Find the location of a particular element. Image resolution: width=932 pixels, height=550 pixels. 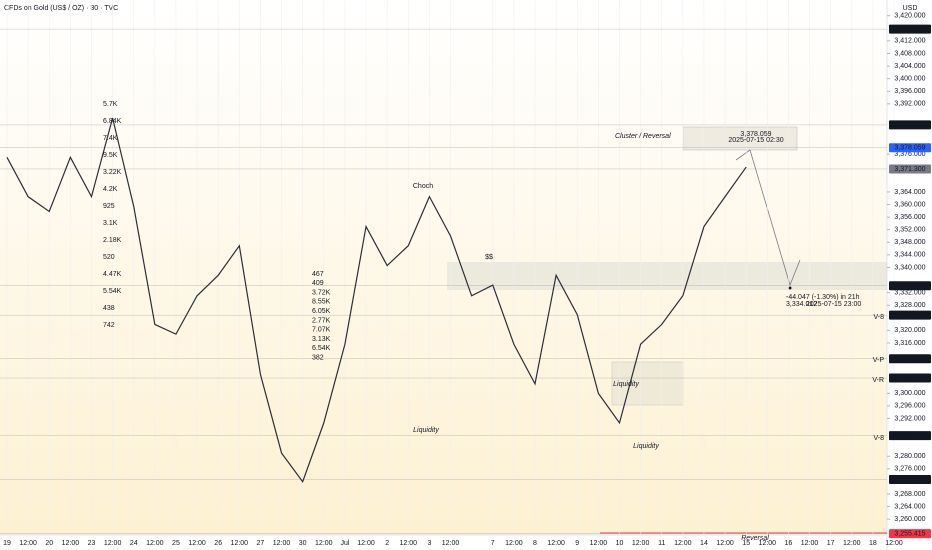

volume-label: 925 is located at coordinates (109, 206).